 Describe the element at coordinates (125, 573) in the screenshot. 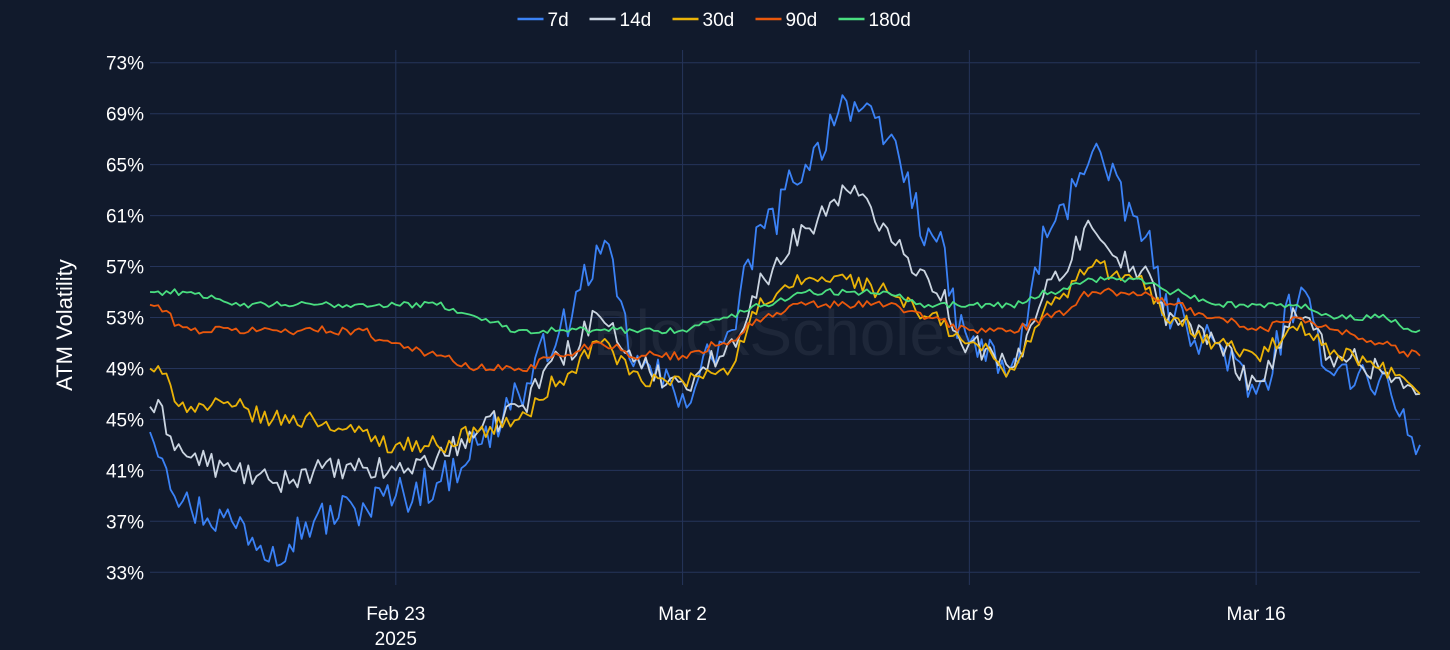

I see `y-tick-label: 33%` at that location.